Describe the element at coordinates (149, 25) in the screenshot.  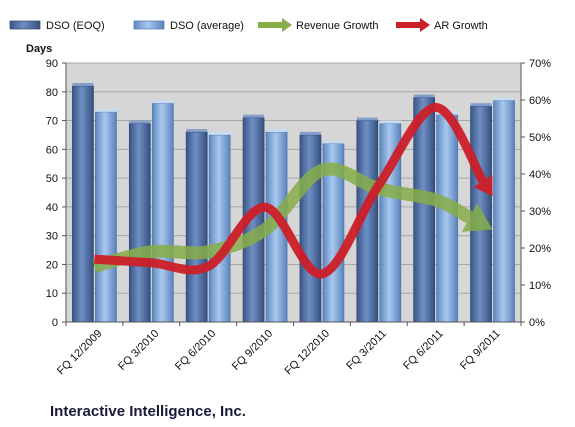
I see `legend-swatch-dso-average` at that location.